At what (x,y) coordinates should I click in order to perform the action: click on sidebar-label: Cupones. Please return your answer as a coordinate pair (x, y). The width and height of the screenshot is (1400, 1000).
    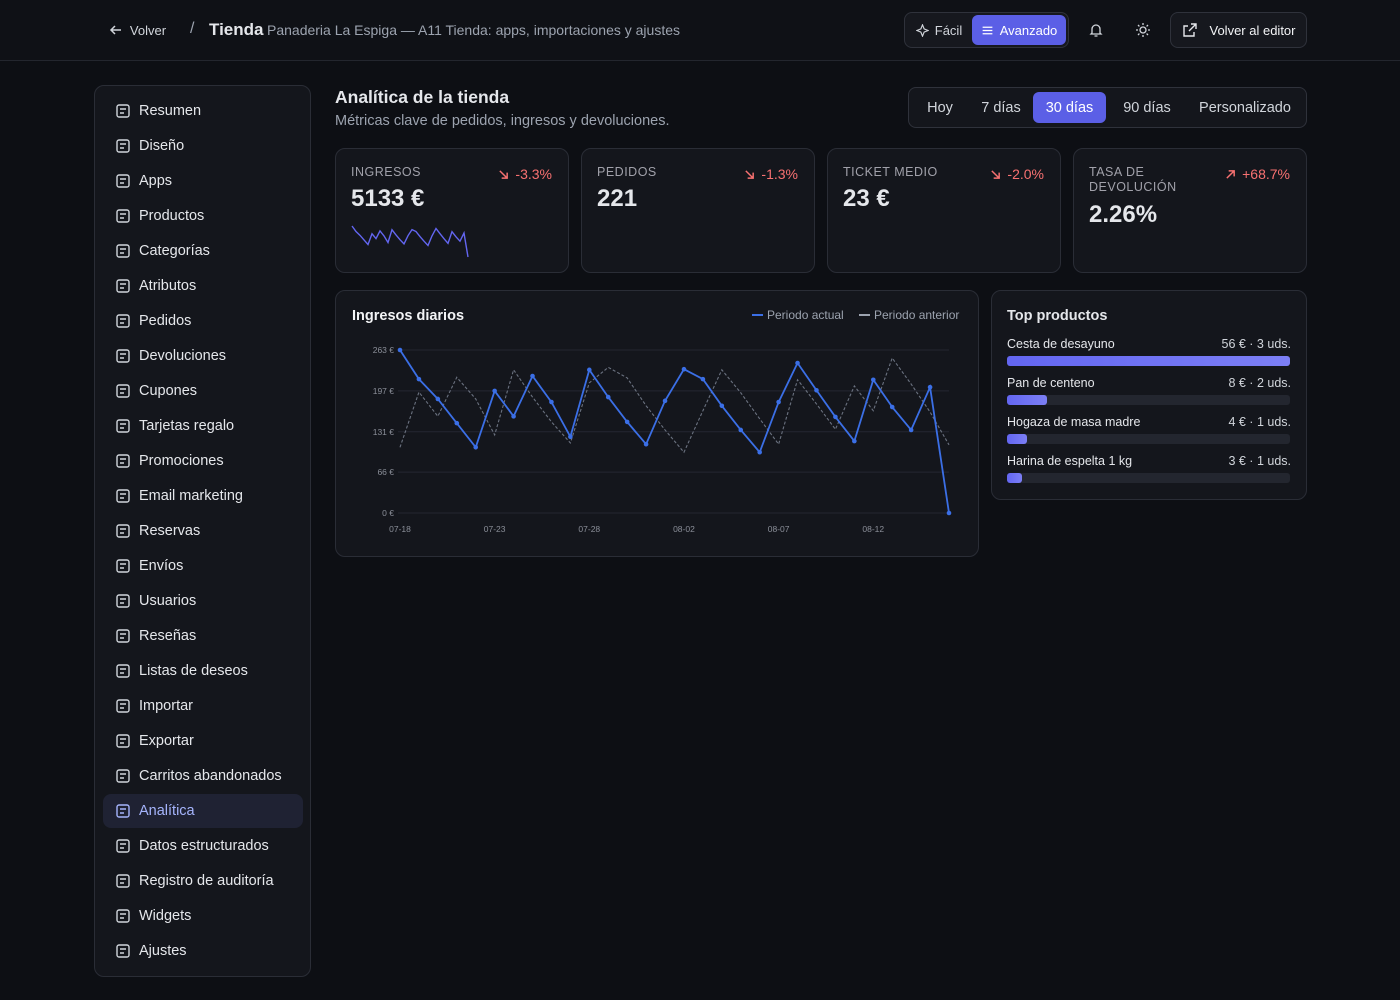
    Looking at the image, I should click on (168, 391).